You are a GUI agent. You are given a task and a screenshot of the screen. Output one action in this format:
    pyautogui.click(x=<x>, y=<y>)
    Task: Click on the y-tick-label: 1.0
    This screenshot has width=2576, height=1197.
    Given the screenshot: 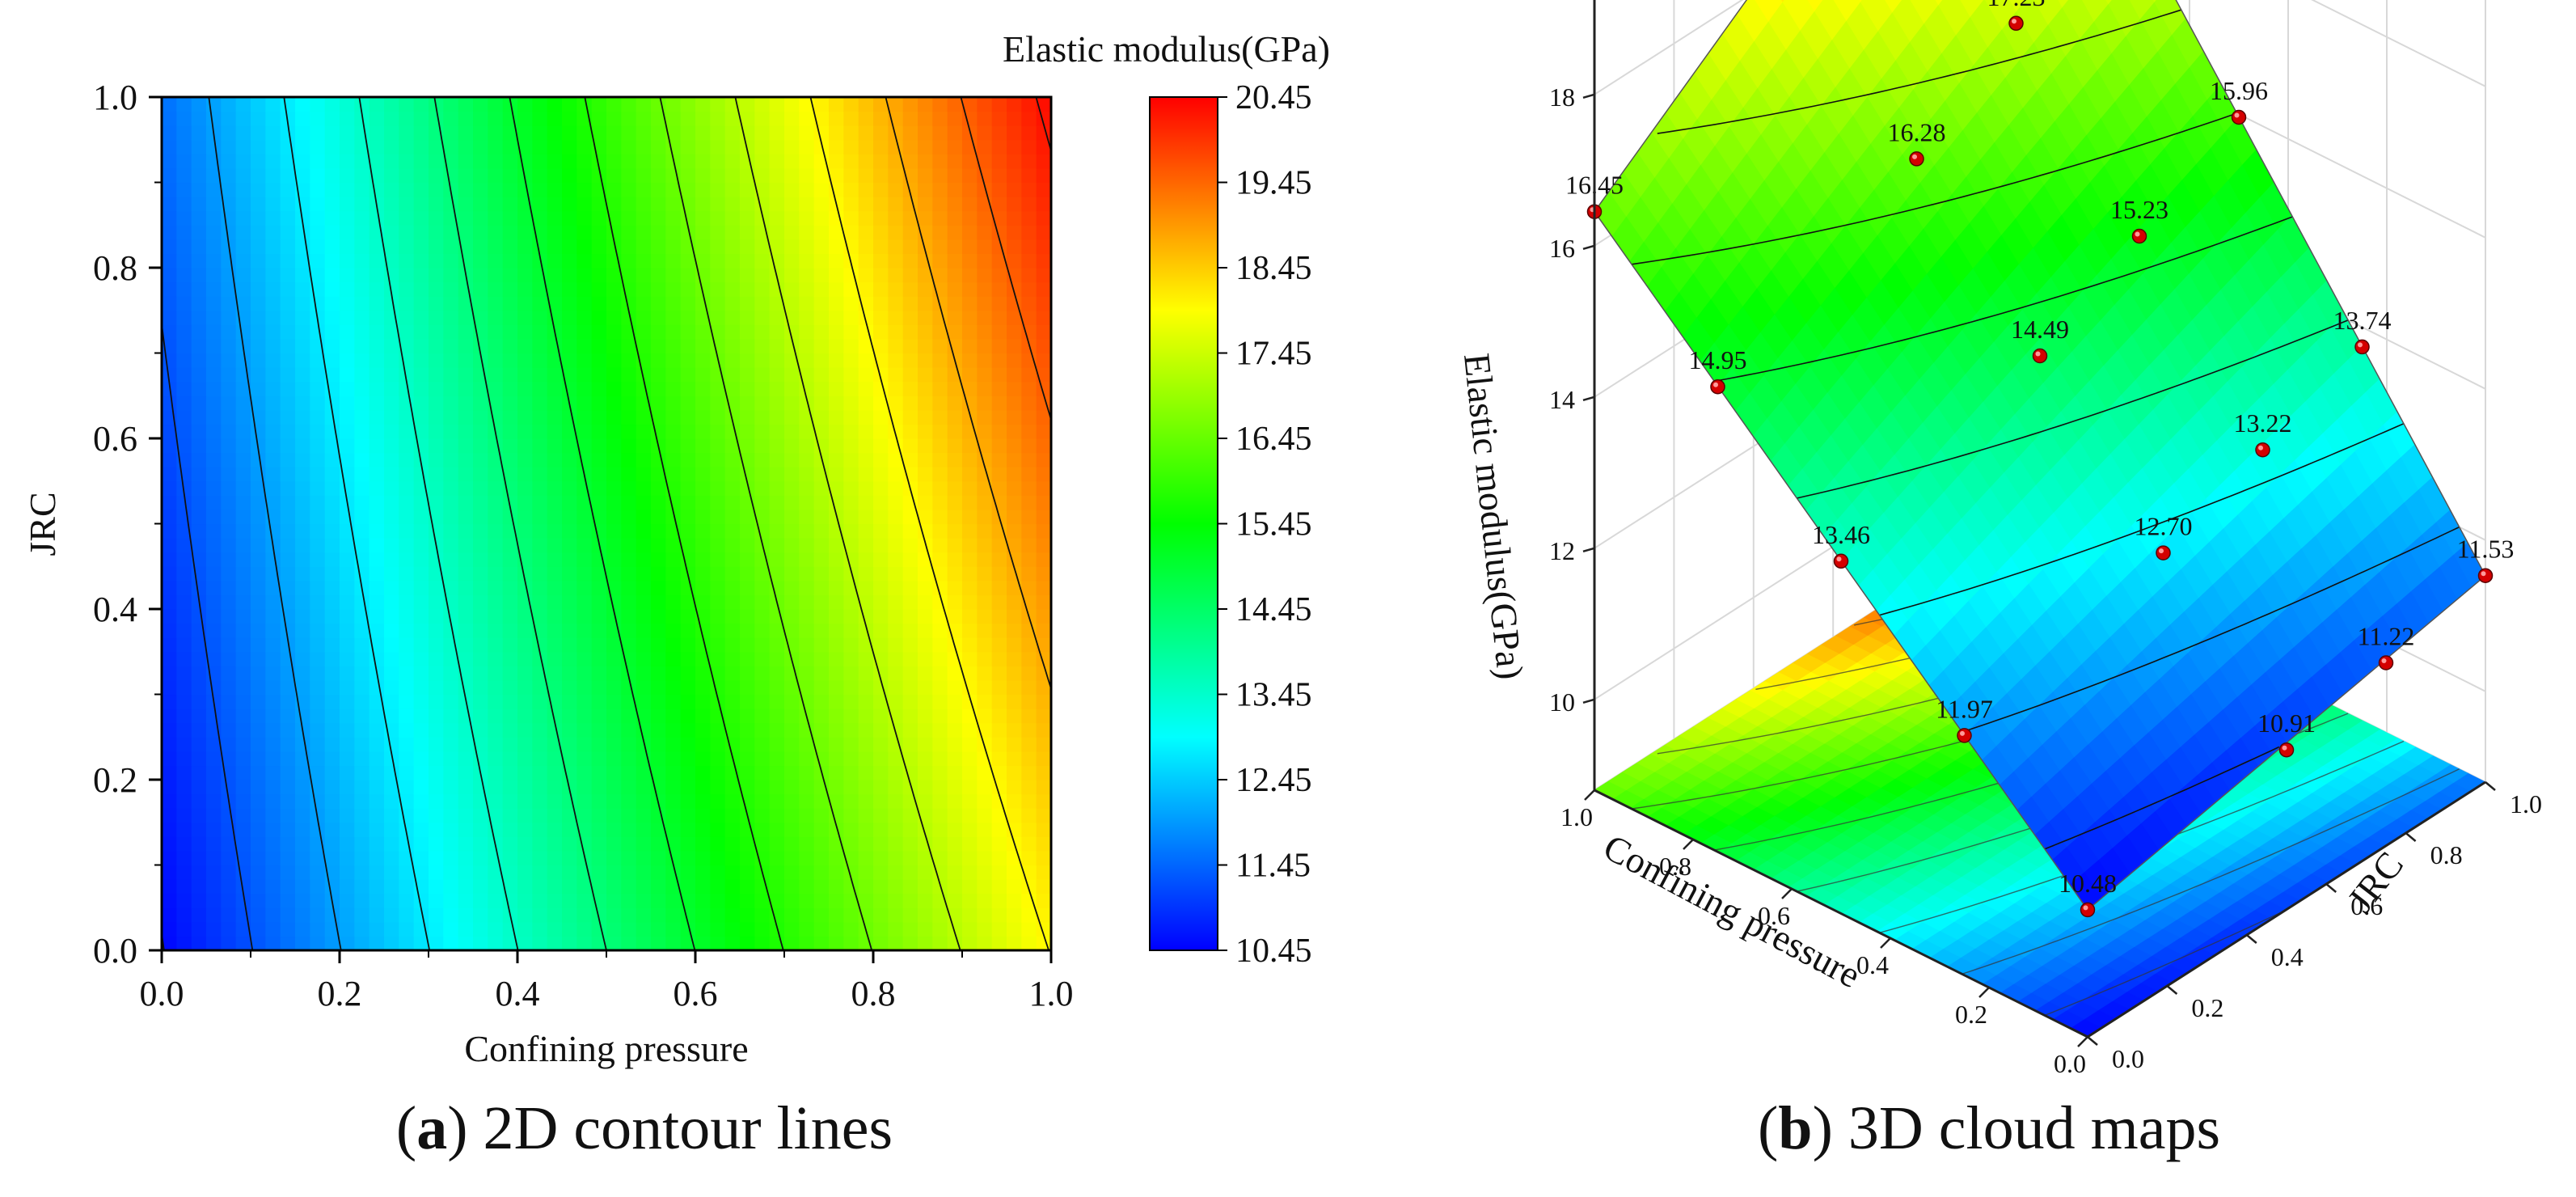 What is the action you would take?
    pyautogui.click(x=115, y=97)
    